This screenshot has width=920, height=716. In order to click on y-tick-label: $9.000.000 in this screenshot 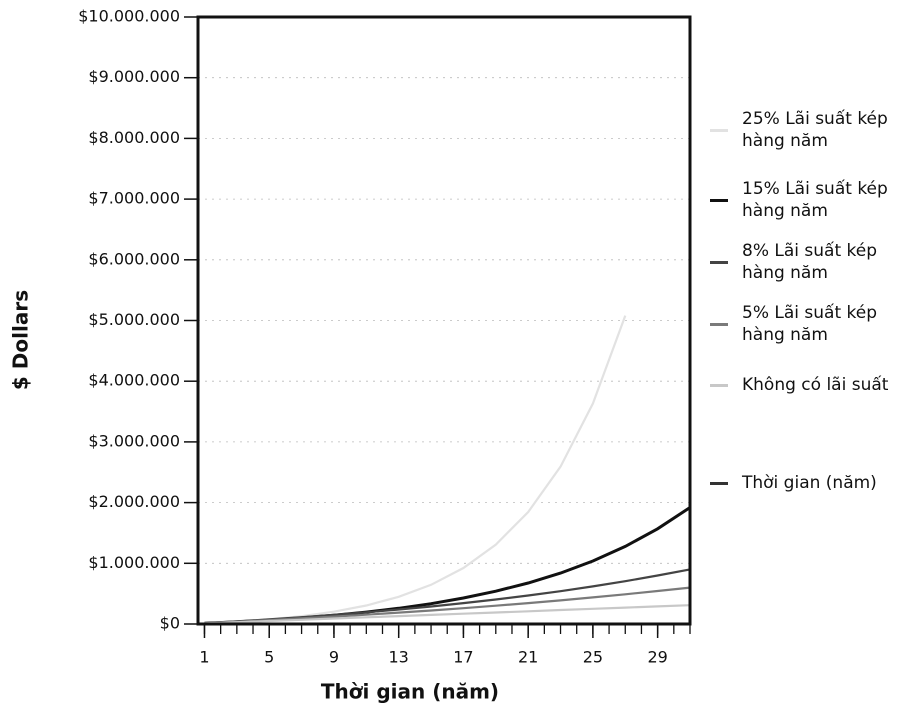, I will do `click(134, 76)`.